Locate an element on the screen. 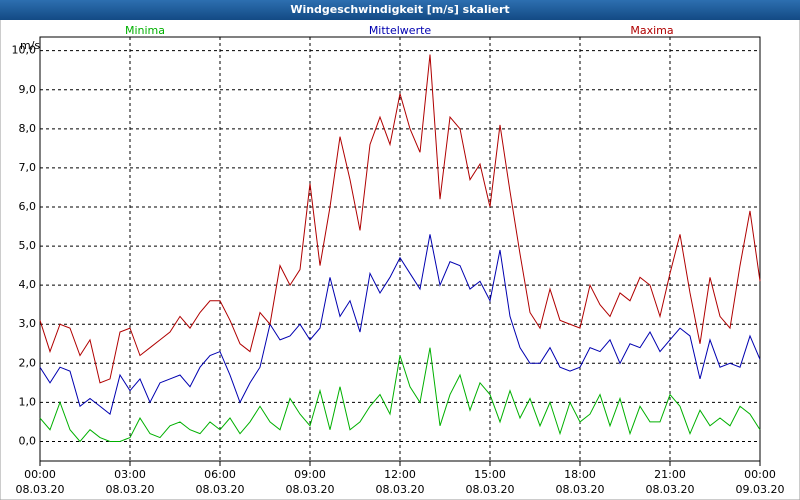 Image resolution: width=800 pixels, height=500 pixels. y-tick-label: 5,0 is located at coordinates (28, 245).